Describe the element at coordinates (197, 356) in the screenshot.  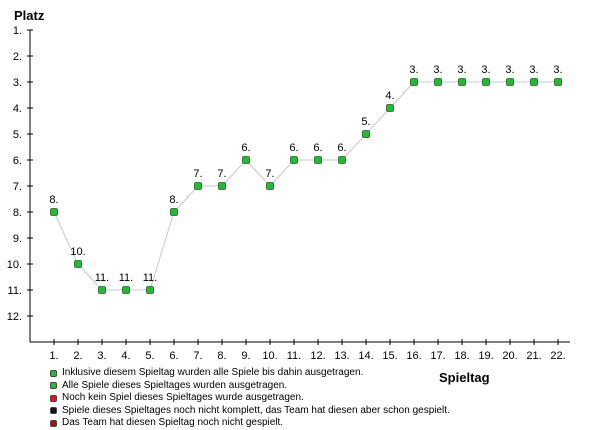
I see `x-tick-label: 7.` at that location.